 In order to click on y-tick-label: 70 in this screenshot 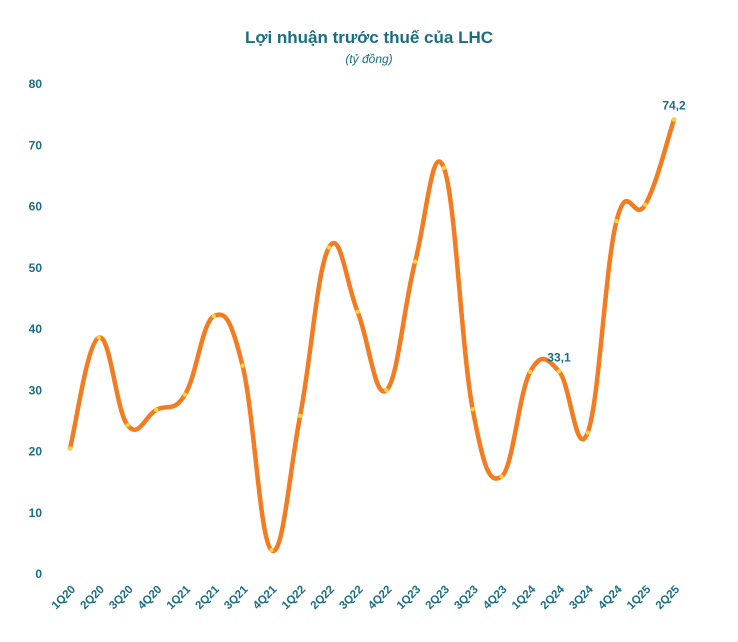, I will do `click(36, 145)`.